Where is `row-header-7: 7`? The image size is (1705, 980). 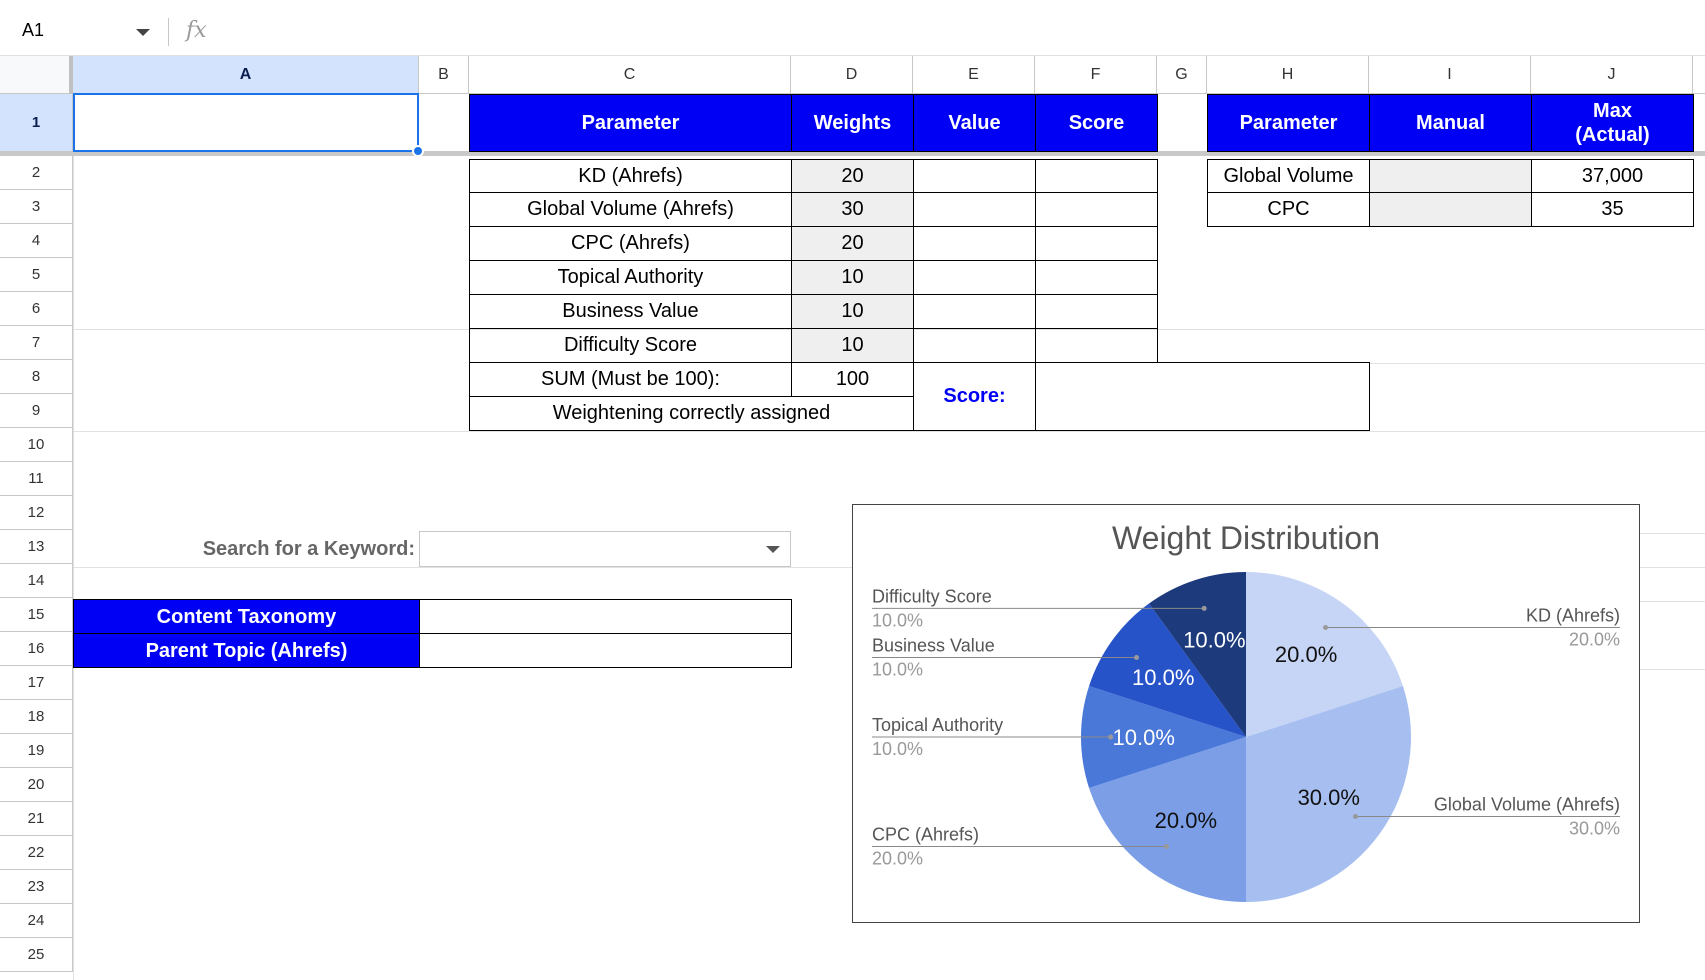
row-header-7: 7 is located at coordinates (36, 343).